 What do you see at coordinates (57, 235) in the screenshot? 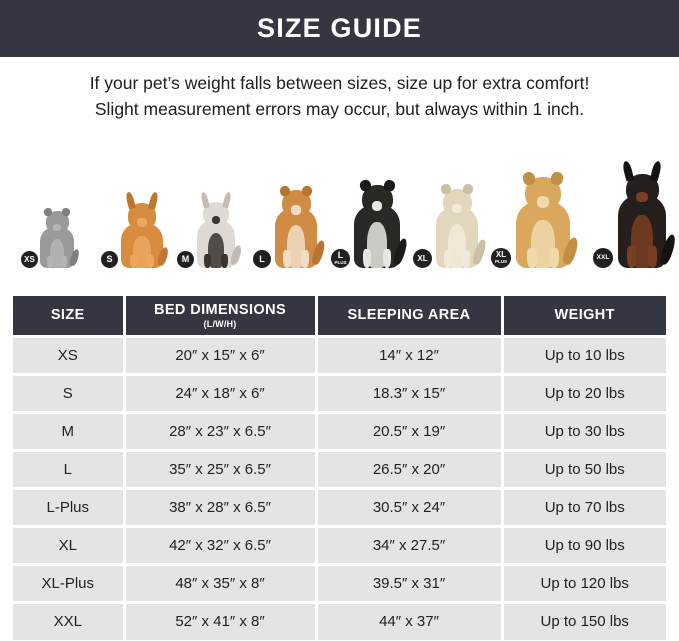
I see `gray-cat-silhouette` at bounding box center [57, 235].